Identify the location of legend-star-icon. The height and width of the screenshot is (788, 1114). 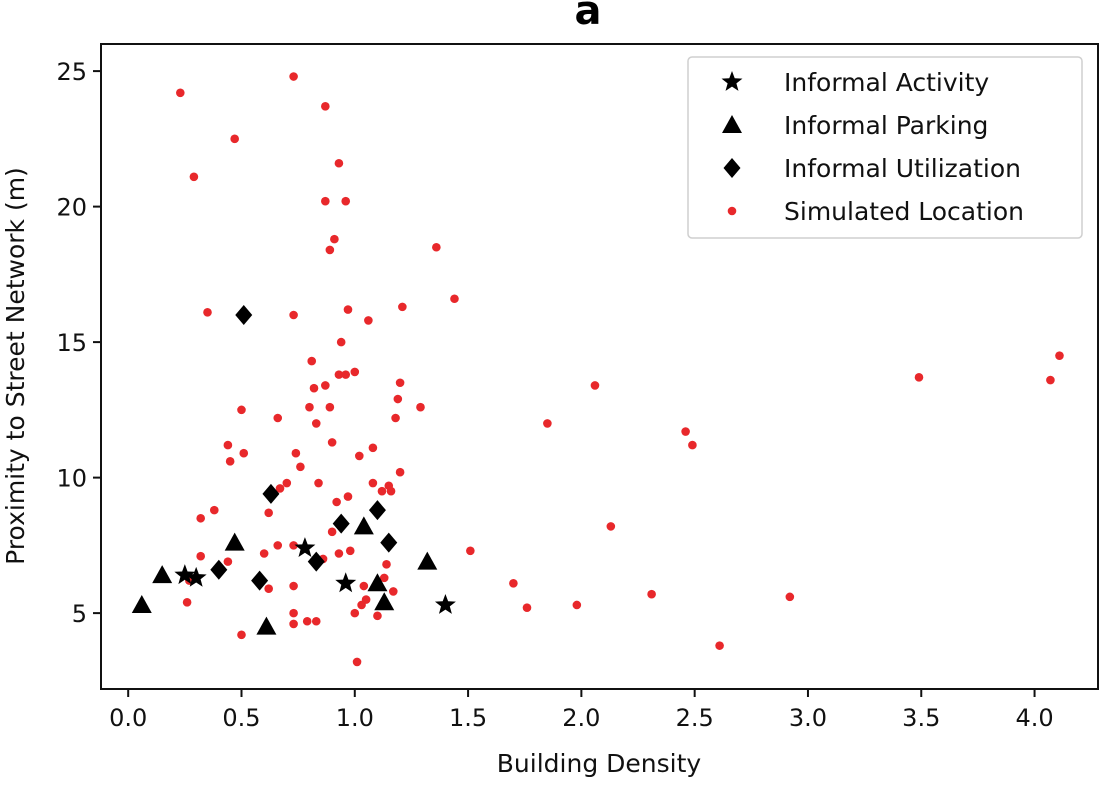
(732, 81).